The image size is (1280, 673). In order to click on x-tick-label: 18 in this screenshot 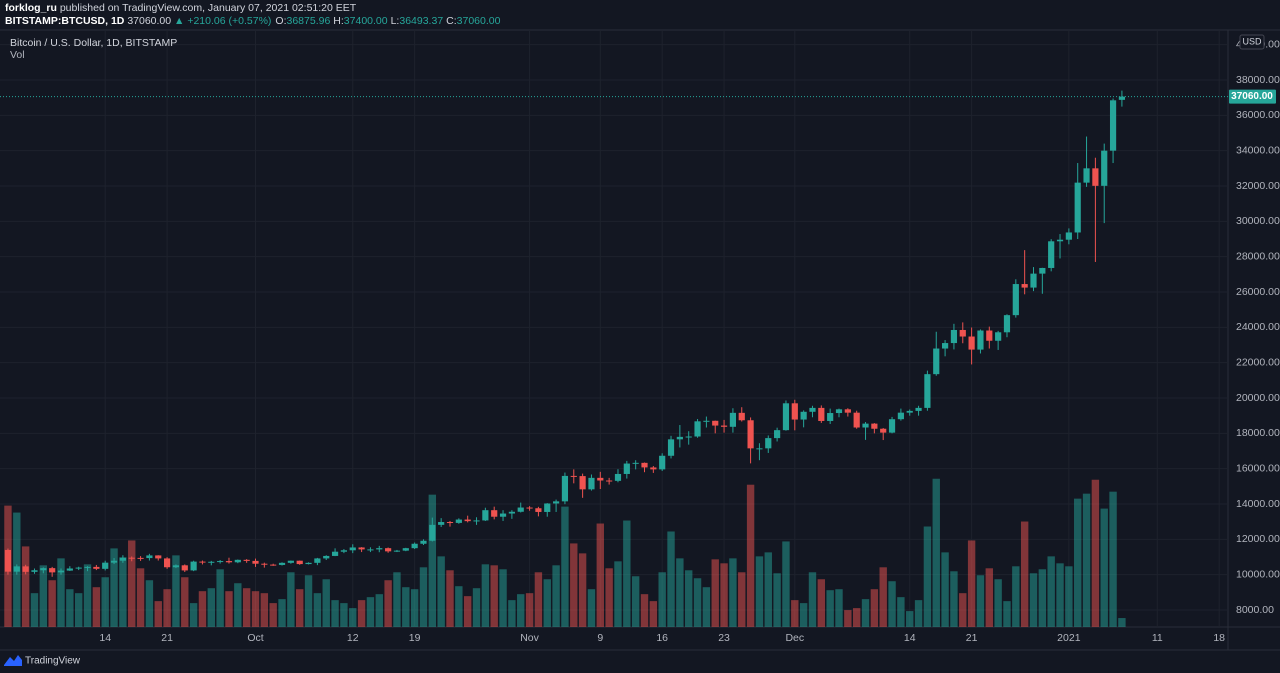, I will do `click(1219, 638)`.